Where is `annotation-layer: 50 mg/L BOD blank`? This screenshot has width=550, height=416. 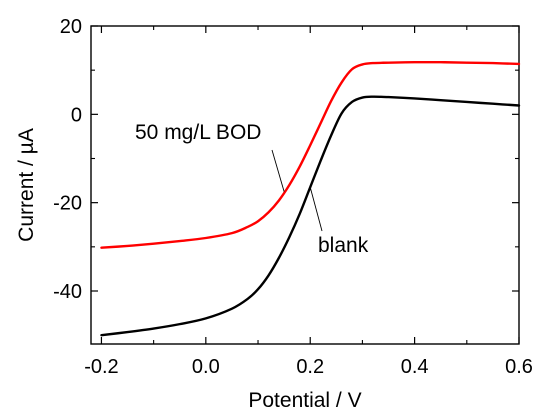 annotation-layer: 50 mg/L BOD blank is located at coordinates (252, 189).